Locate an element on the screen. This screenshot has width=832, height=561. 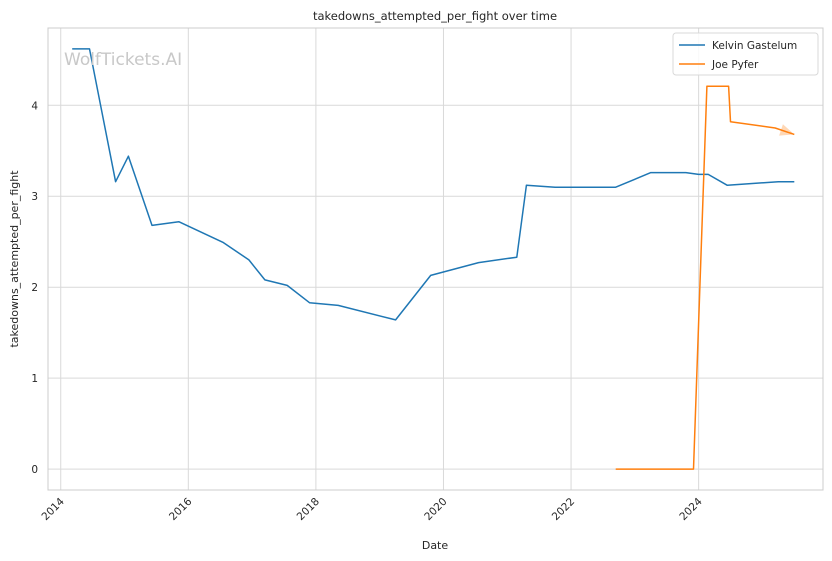
y-tick-label: 4 is located at coordinates (34, 106).